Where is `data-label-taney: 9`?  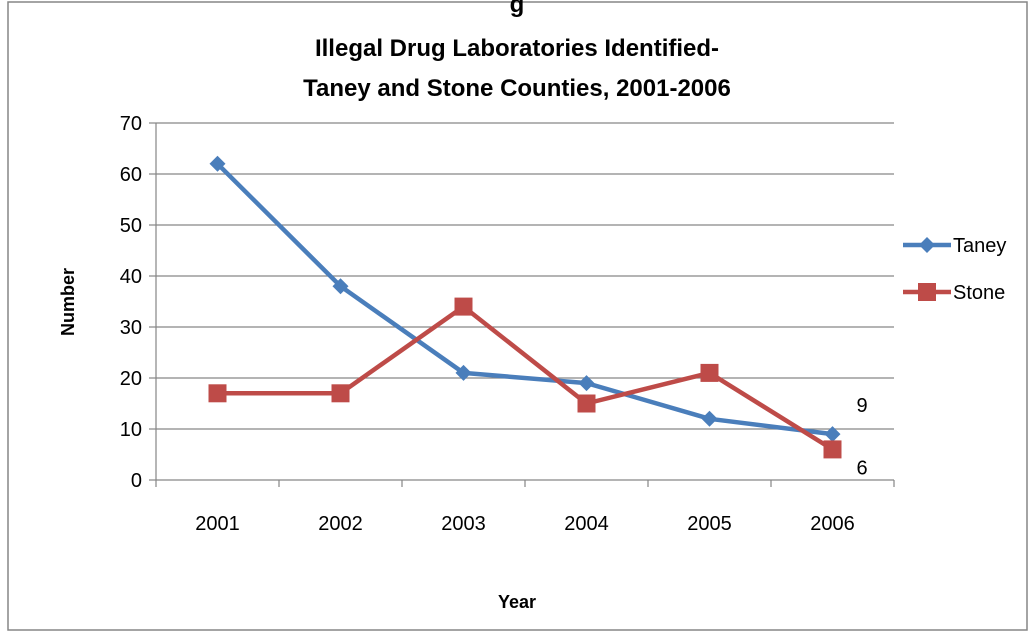
data-label-taney: 9 is located at coordinates (862, 406).